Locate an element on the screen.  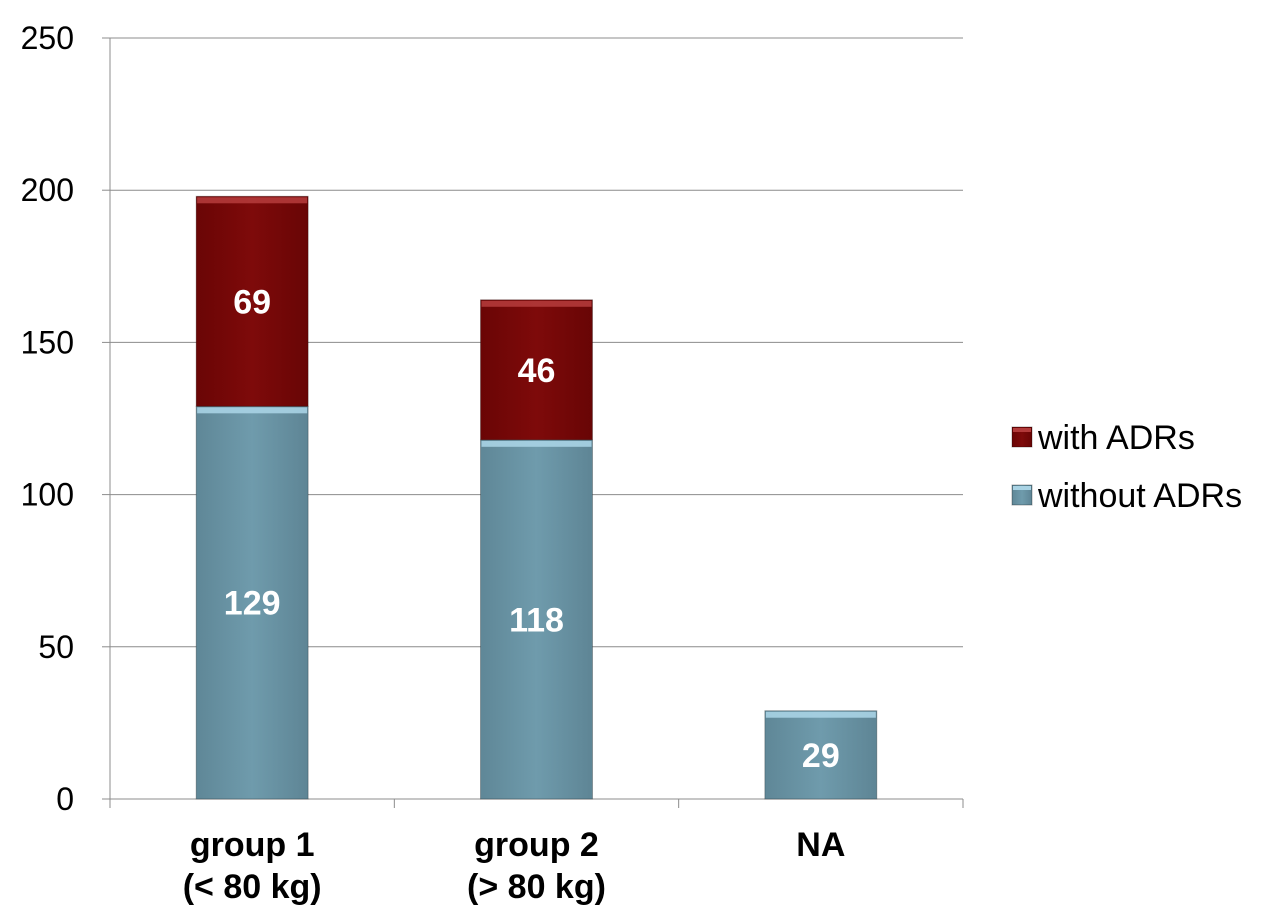
y-tick-label: 150 is located at coordinates (47, 342).